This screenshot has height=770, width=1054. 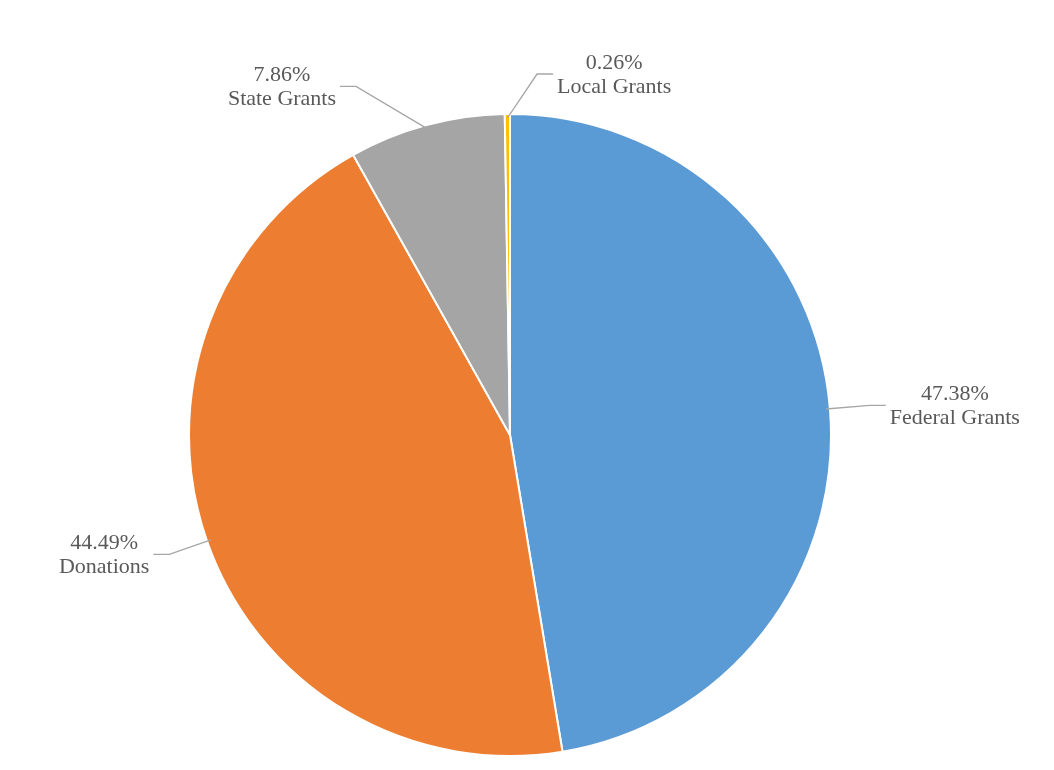 What do you see at coordinates (282, 98) in the screenshot?
I see `slice-label: State Grants` at bounding box center [282, 98].